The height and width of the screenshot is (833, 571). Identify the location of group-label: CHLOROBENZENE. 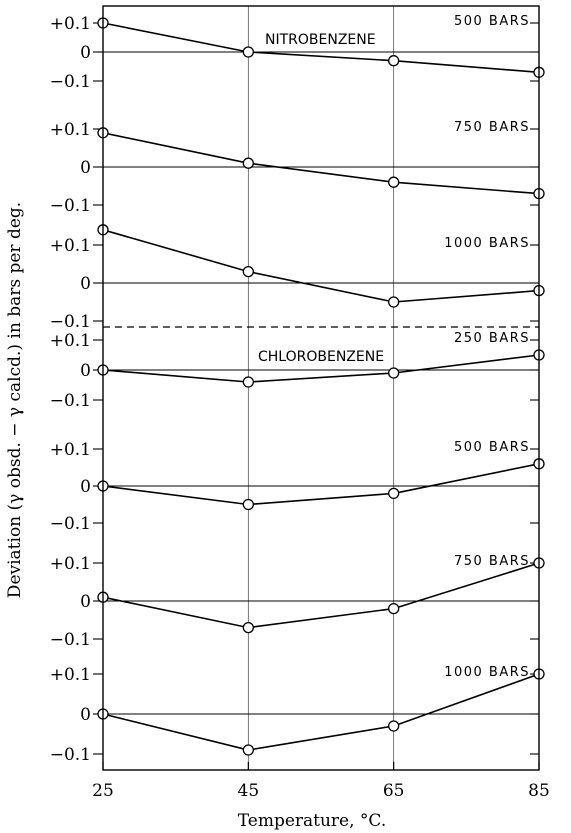
(321, 357).